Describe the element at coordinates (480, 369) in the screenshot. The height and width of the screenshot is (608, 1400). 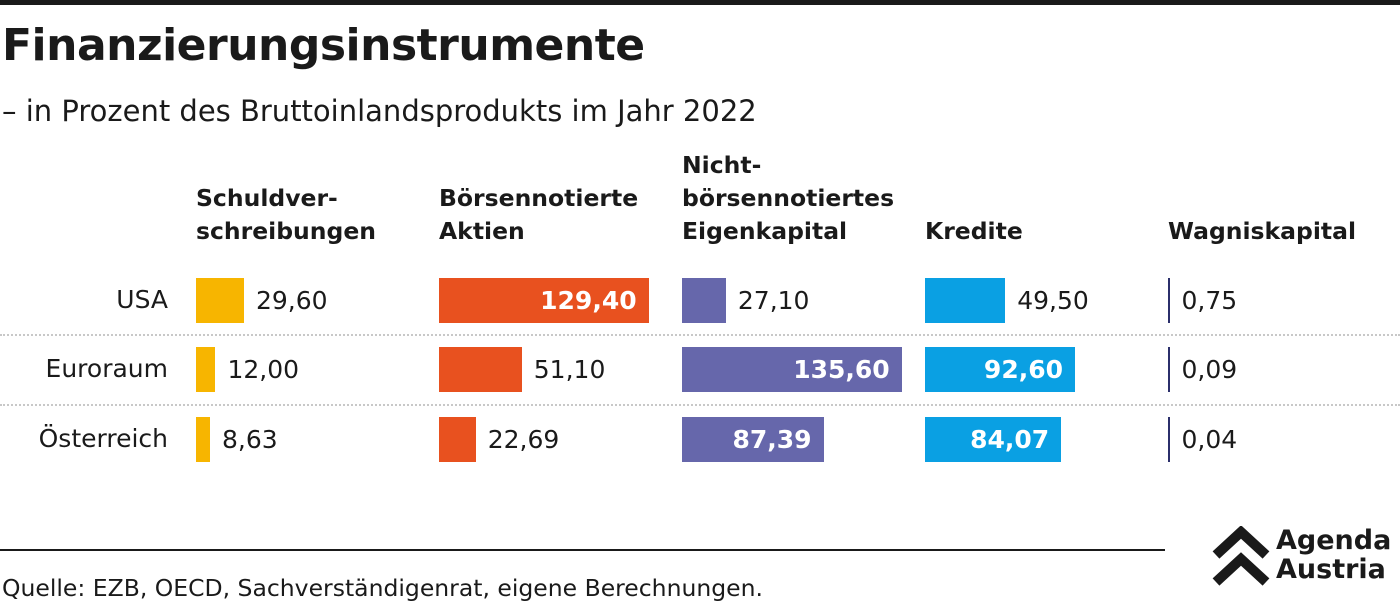
I see `bar-borsennotierte-aktien-euroraum` at that location.